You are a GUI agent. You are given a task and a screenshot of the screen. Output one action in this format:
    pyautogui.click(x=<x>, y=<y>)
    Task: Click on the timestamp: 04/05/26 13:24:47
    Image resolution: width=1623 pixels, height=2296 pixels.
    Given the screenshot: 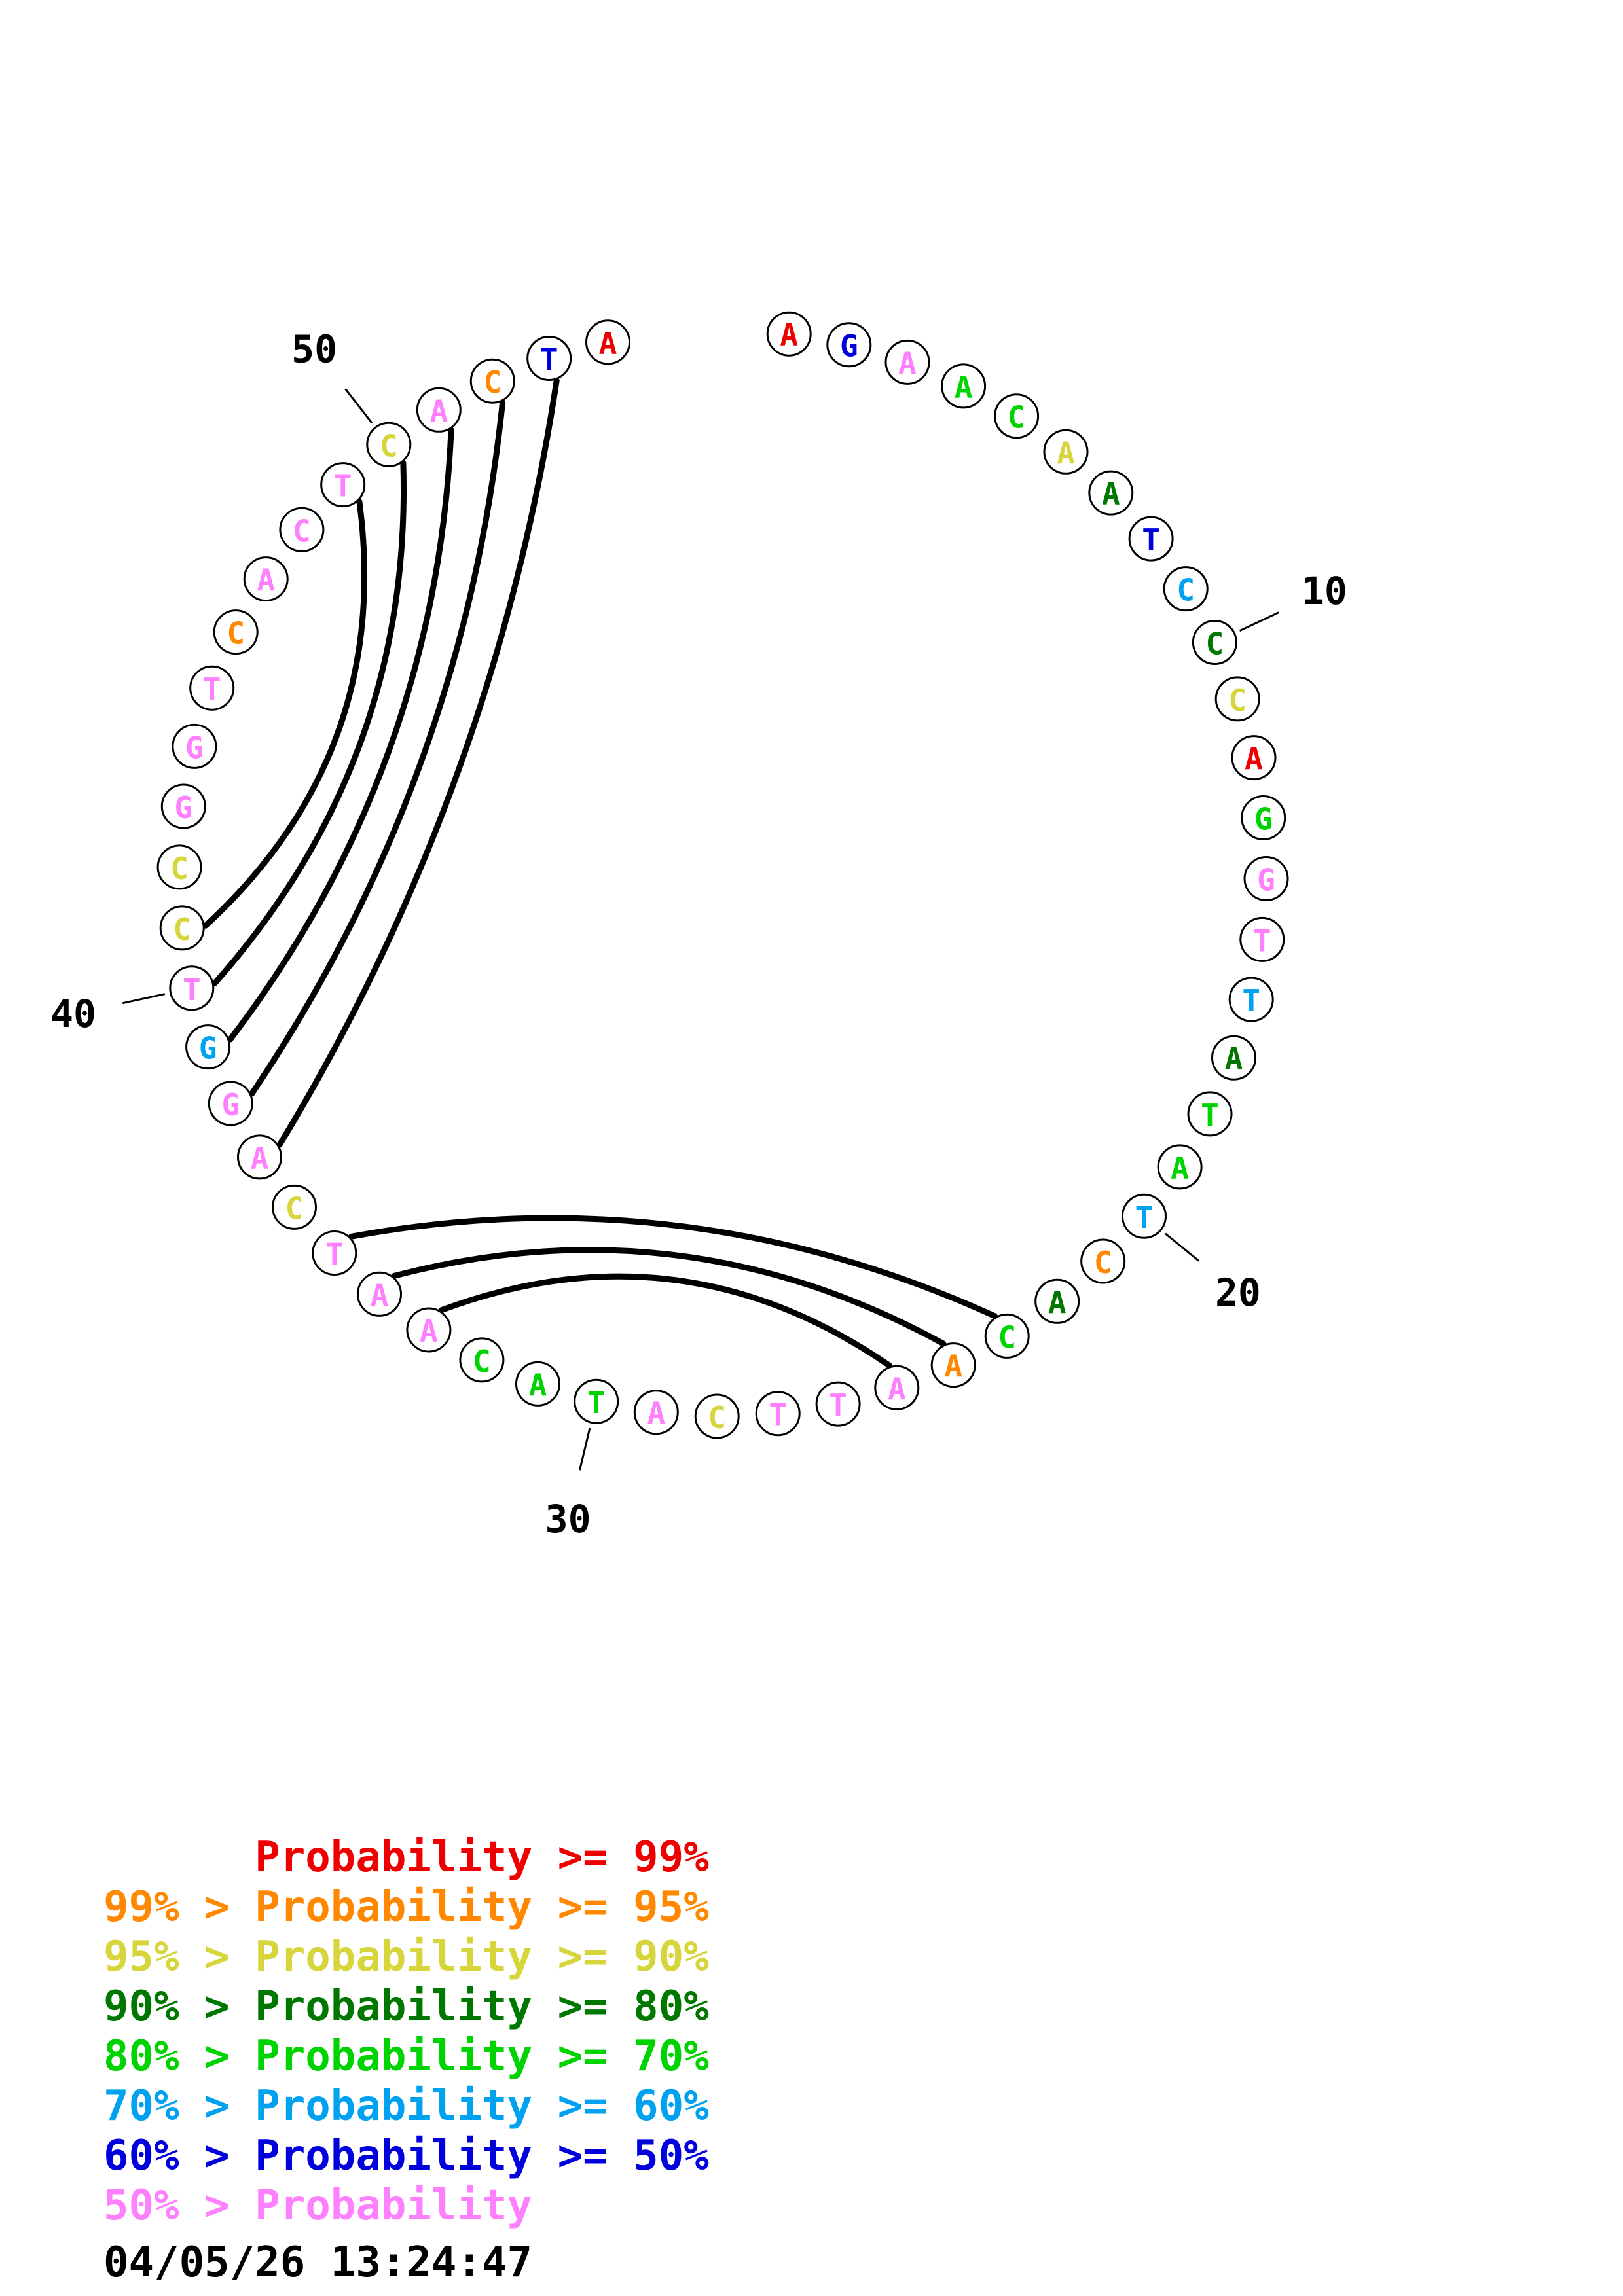 What is the action you would take?
    pyautogui.click(x=318, y=2262)
    